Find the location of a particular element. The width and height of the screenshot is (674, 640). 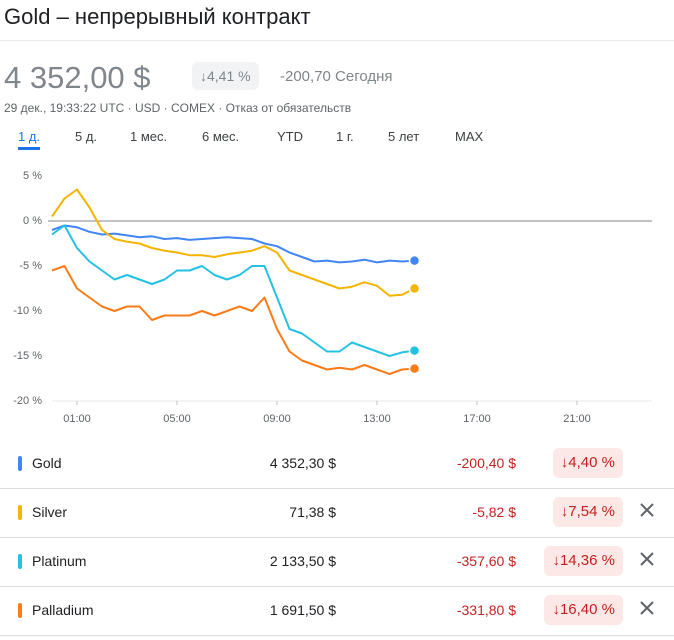

change-pill: ↓7,54 % is located at coordinates (587, 512).